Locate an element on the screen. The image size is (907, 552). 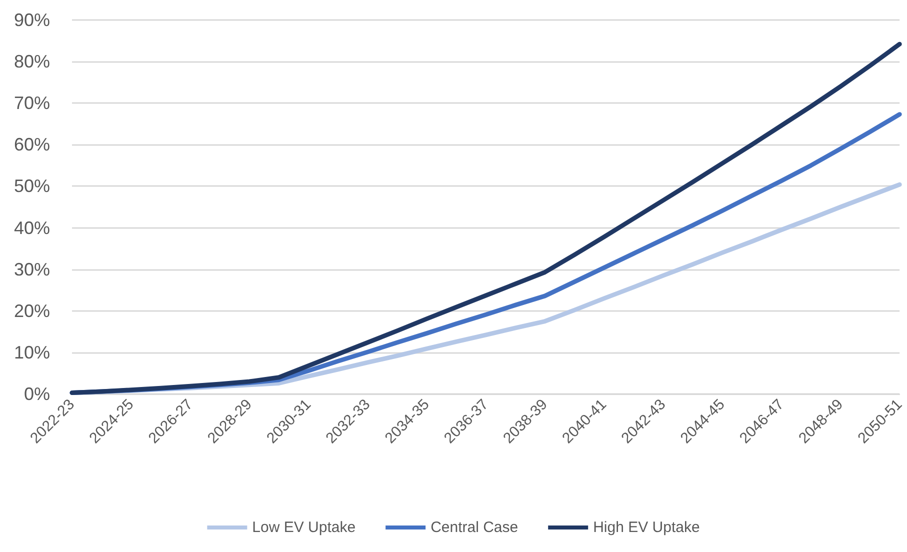
y-tick-label: 0% is located at coordinates (37, 394).